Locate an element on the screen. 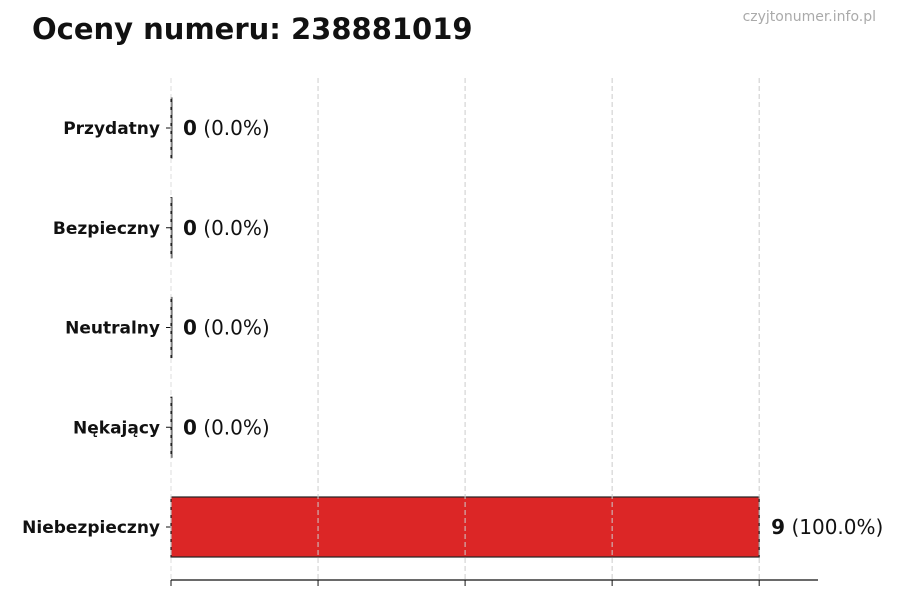 The image size is (900, 600). category-label: Niebezpieczny is located at coordinates (91, 528).